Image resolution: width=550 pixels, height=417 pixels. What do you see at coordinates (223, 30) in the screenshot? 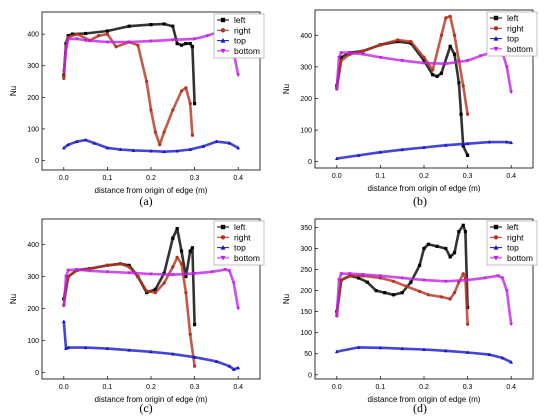
I see `legend-marker-right` at bounding box center [223, 30].